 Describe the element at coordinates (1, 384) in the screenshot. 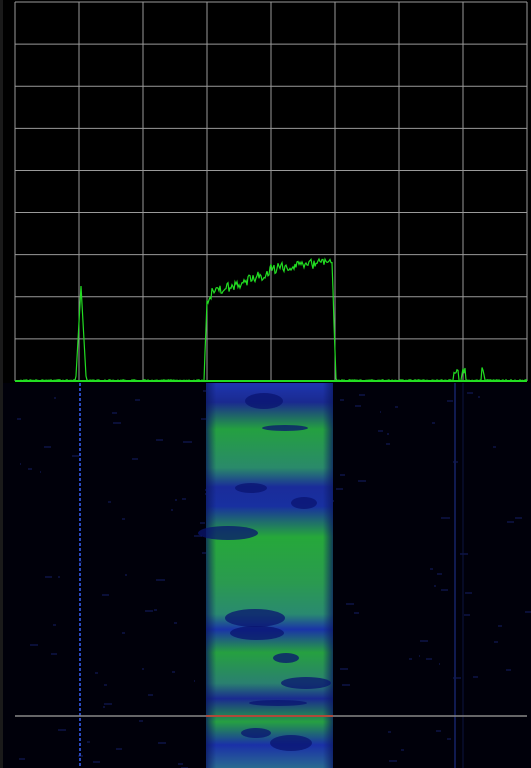

I see `left-border` at that location.